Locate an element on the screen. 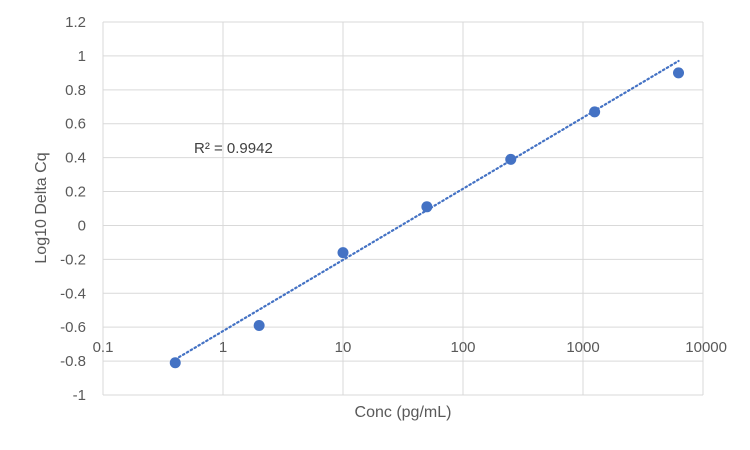 The height and width of the screenshot is (450, 750). y-tick-label: -1 is located at coordinates (79, 395).